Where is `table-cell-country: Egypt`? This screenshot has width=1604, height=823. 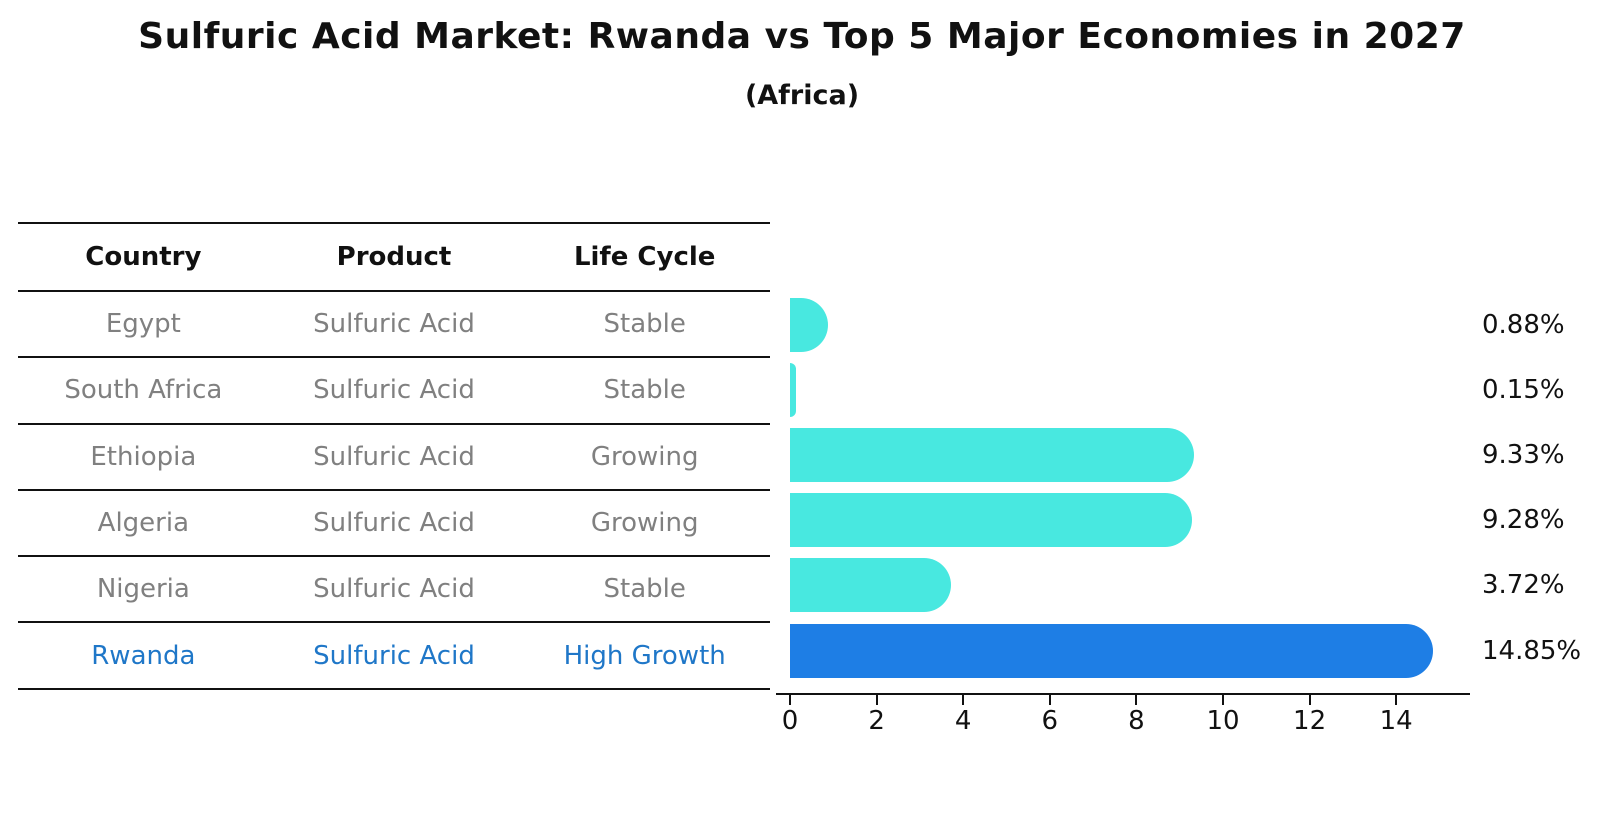
table-cell-country: Egypt is located at coordinates (143, 324).